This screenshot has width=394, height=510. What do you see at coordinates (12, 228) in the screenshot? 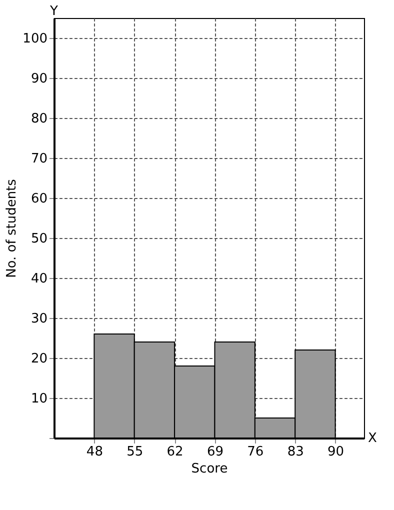
I see `y-axis-title: No. of students` at bounding box center [12, 228].